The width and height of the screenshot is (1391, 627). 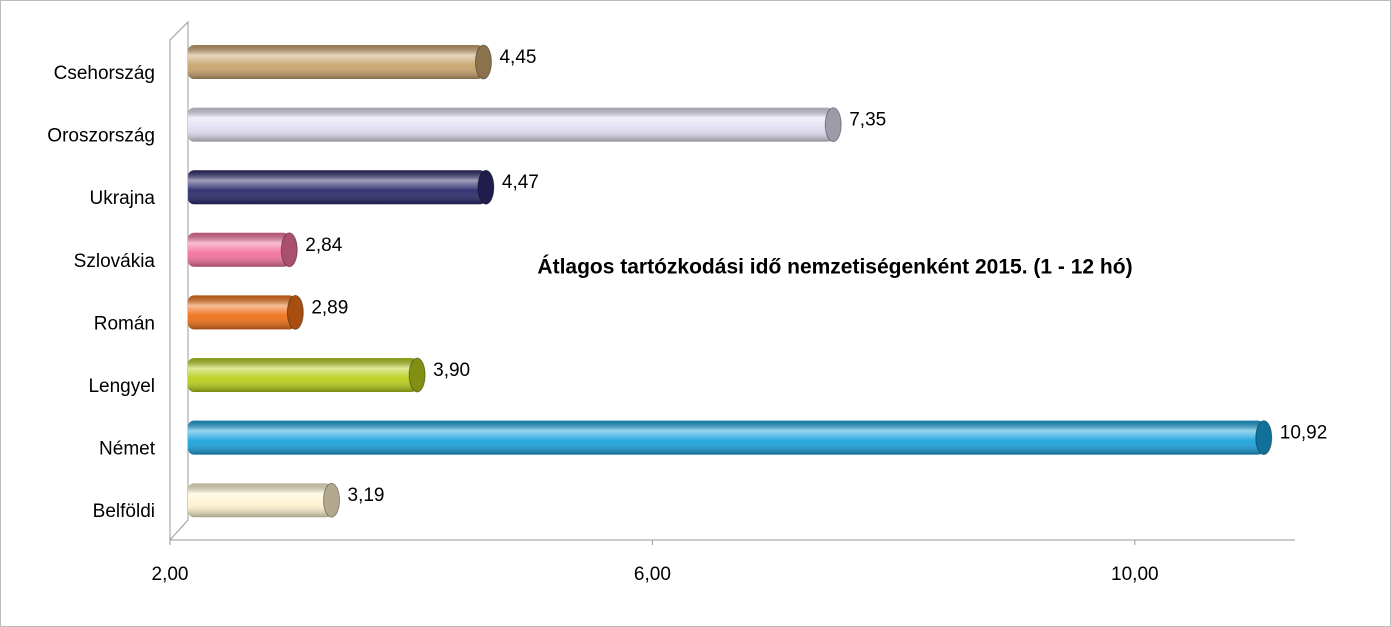 What do you see at coordinates (127, 449) in the screenshot?
I see `y-tick-label: Német` at bounding box center [127, 449].